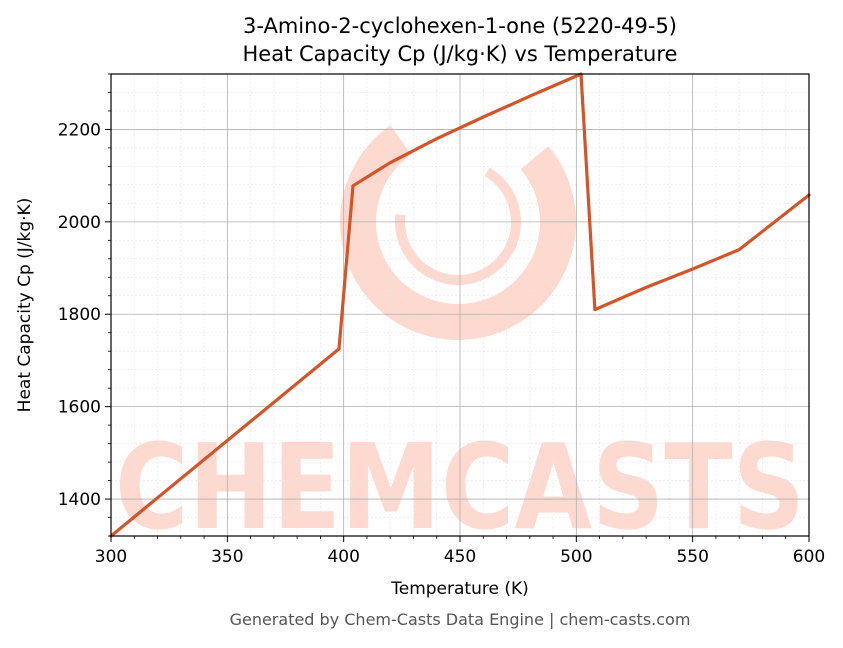 This screenshot has width=843, height=648. Describe the element at coordinates (576, 557) in the screenshot. I see `x-tick-label: 500` at that location.